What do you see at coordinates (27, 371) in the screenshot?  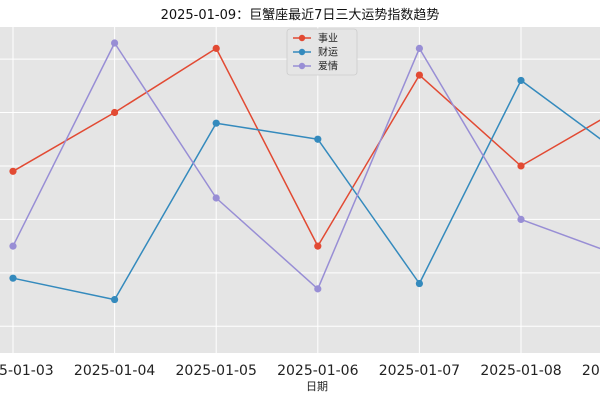 I see `x-tick-label: 2025-01-03` at bounding box center [27, 371].